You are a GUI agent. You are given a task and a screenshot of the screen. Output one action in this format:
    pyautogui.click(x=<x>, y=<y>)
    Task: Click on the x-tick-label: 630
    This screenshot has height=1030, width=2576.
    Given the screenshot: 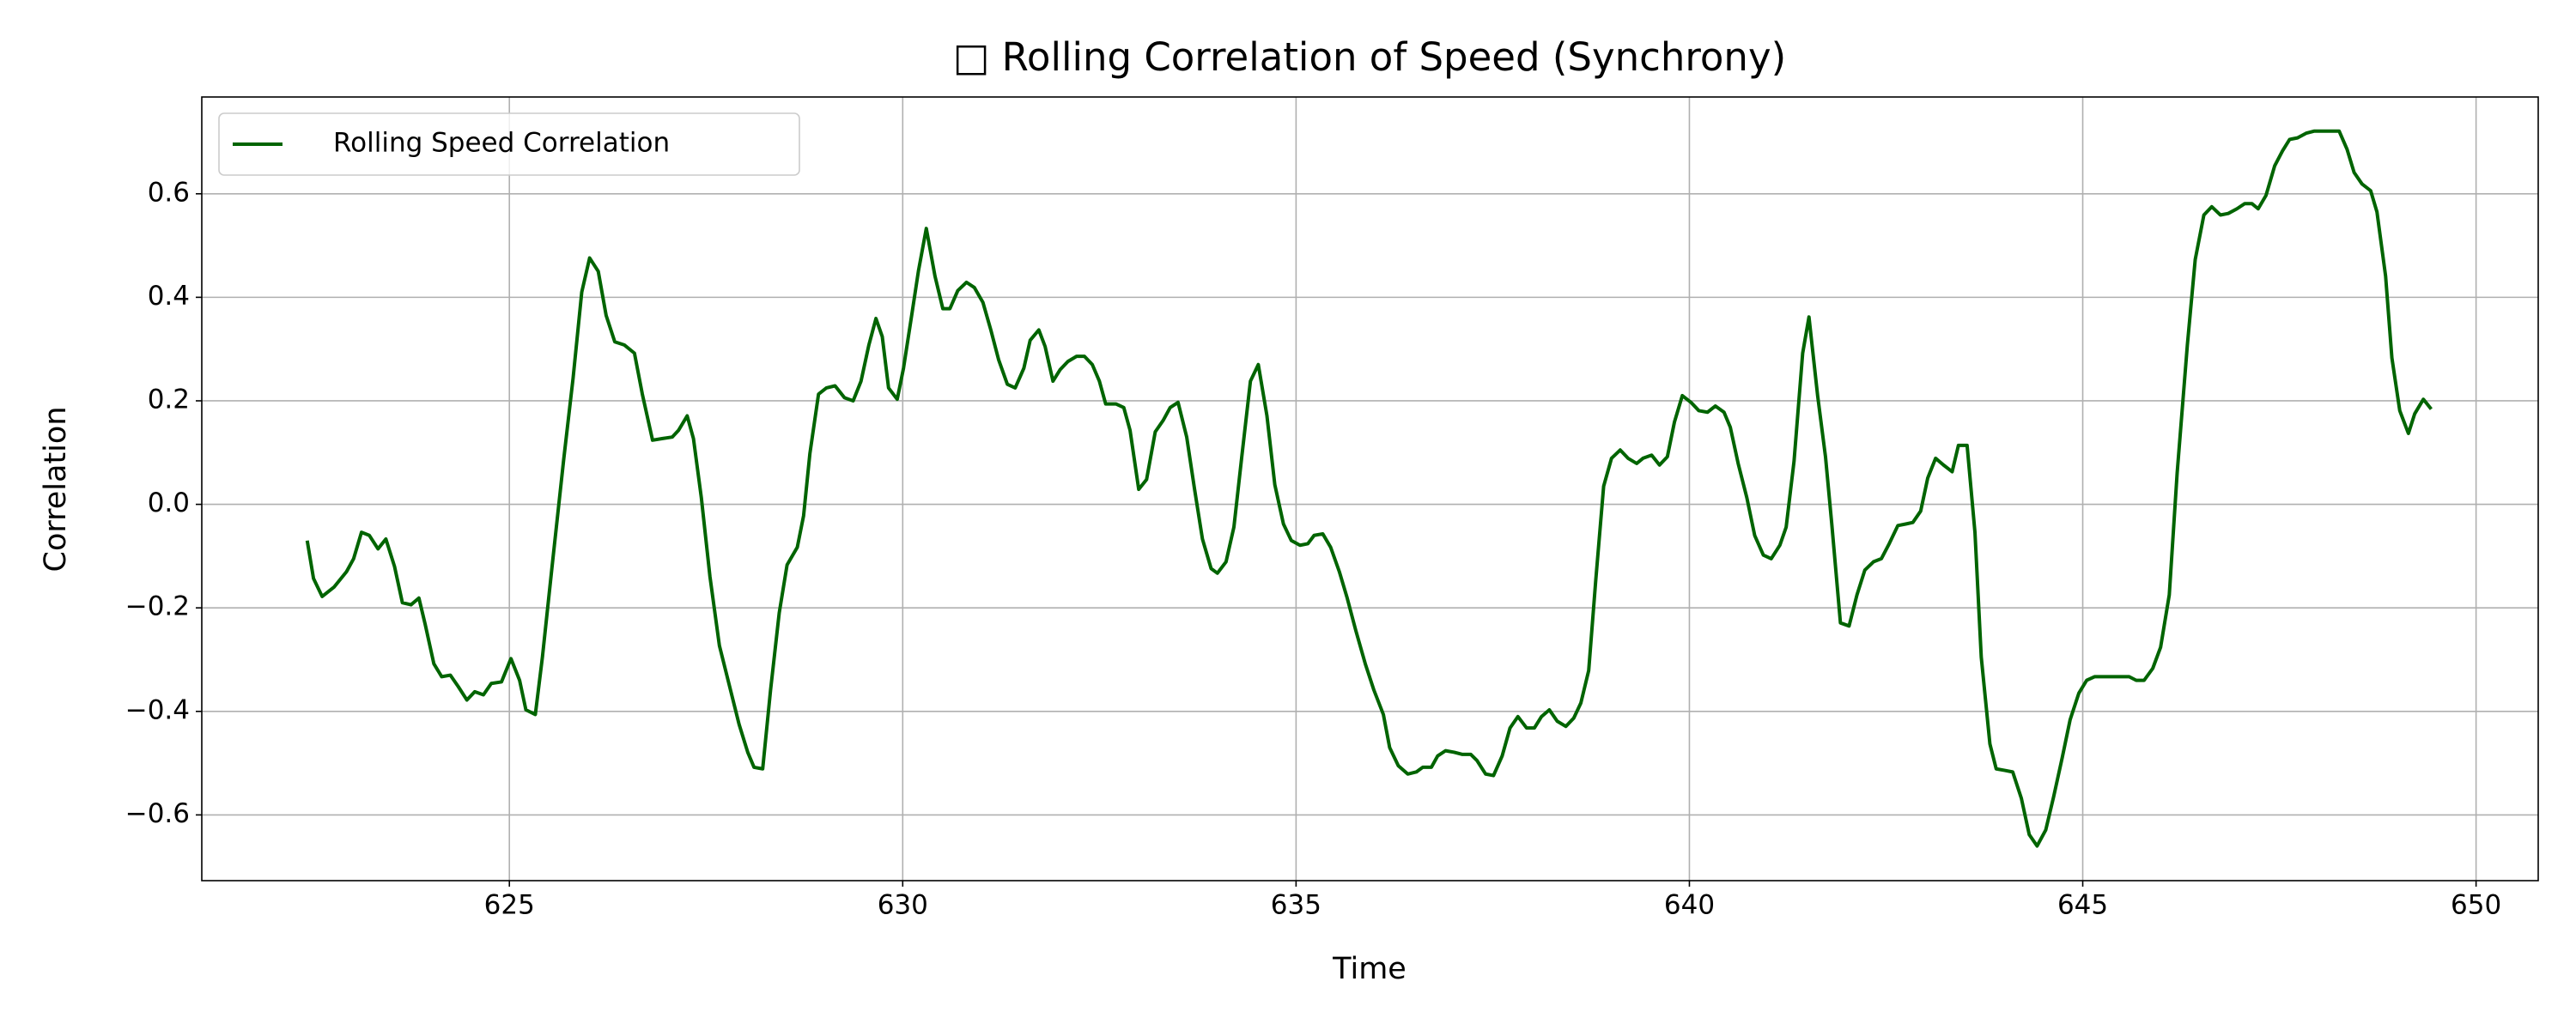 What is the action you would take?
    pyautogui.click(x=903, y=905)
    